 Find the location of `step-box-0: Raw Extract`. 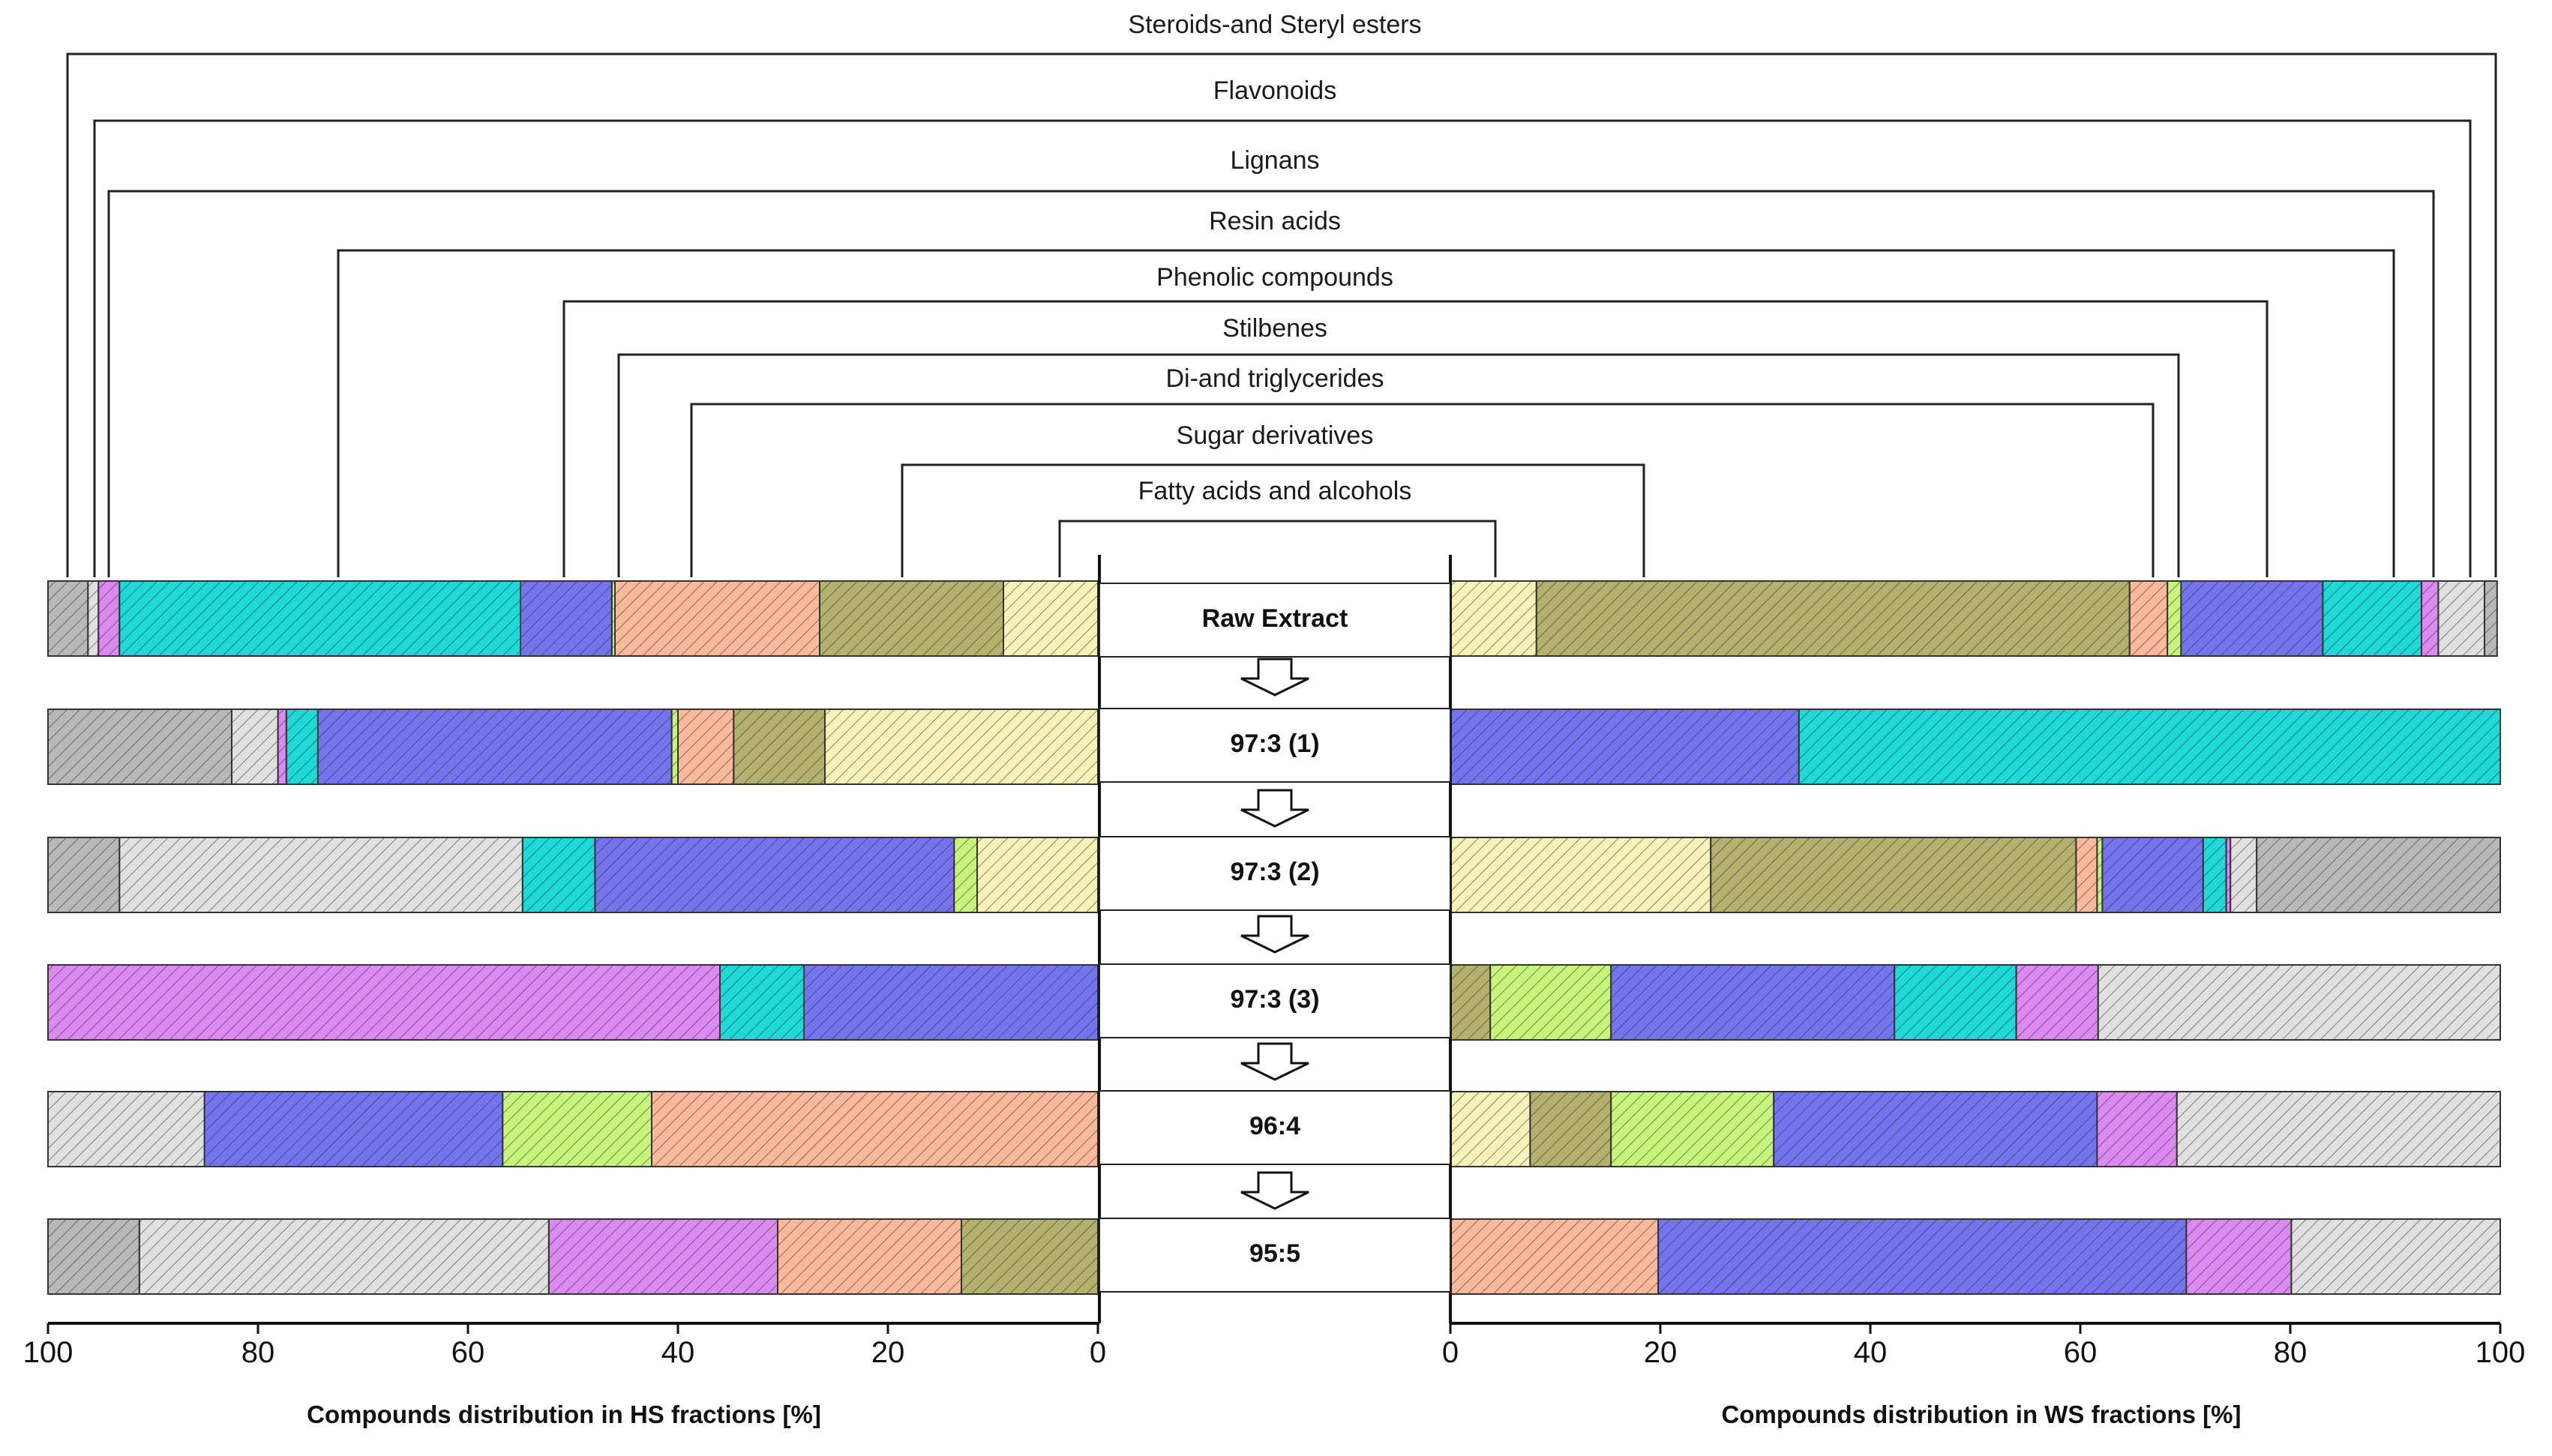

step-box-0: Raw Extract is located at coordinates (1275, 620).